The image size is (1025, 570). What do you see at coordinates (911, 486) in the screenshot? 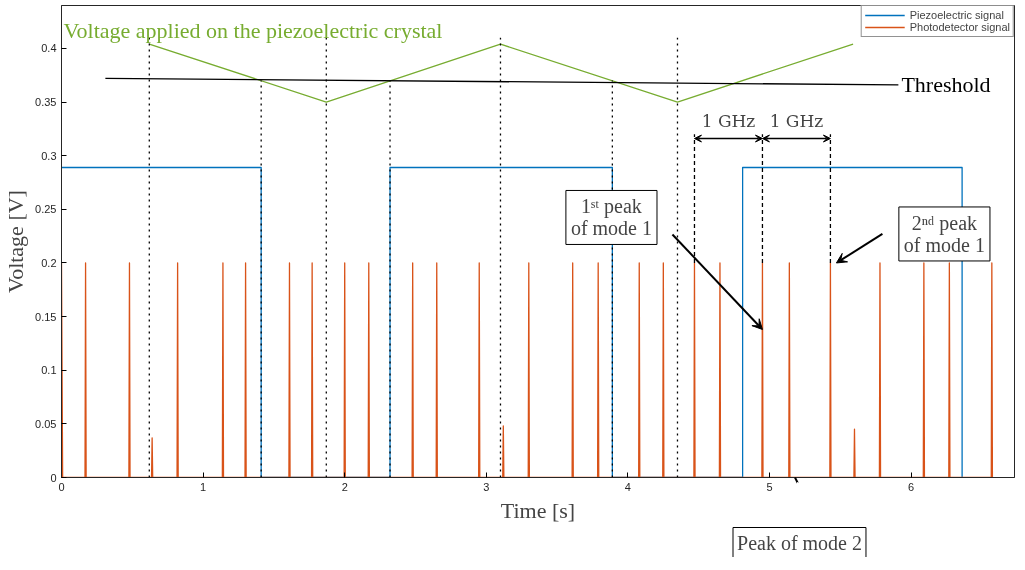
I see `x-tick-label: 6` at bounding box center [911, 486].